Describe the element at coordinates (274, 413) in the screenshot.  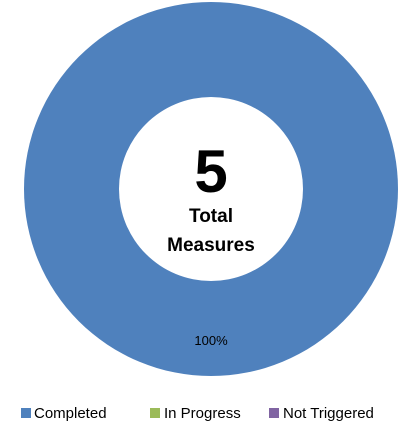
I see `legend-swatch-not-triggered` at that location.